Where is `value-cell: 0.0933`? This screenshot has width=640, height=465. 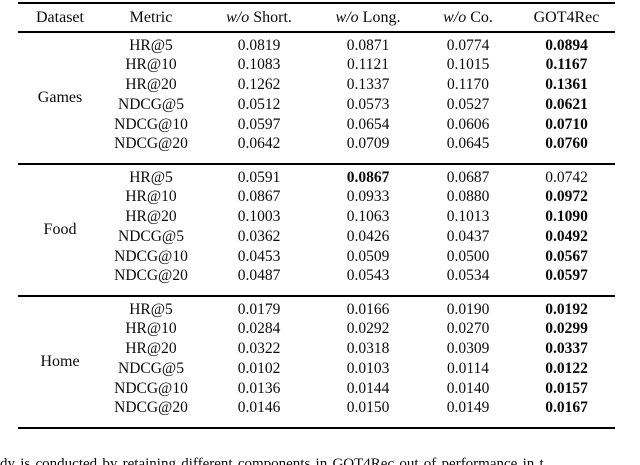 value-cell: 0.0933 is located at coordinates (368, 196).